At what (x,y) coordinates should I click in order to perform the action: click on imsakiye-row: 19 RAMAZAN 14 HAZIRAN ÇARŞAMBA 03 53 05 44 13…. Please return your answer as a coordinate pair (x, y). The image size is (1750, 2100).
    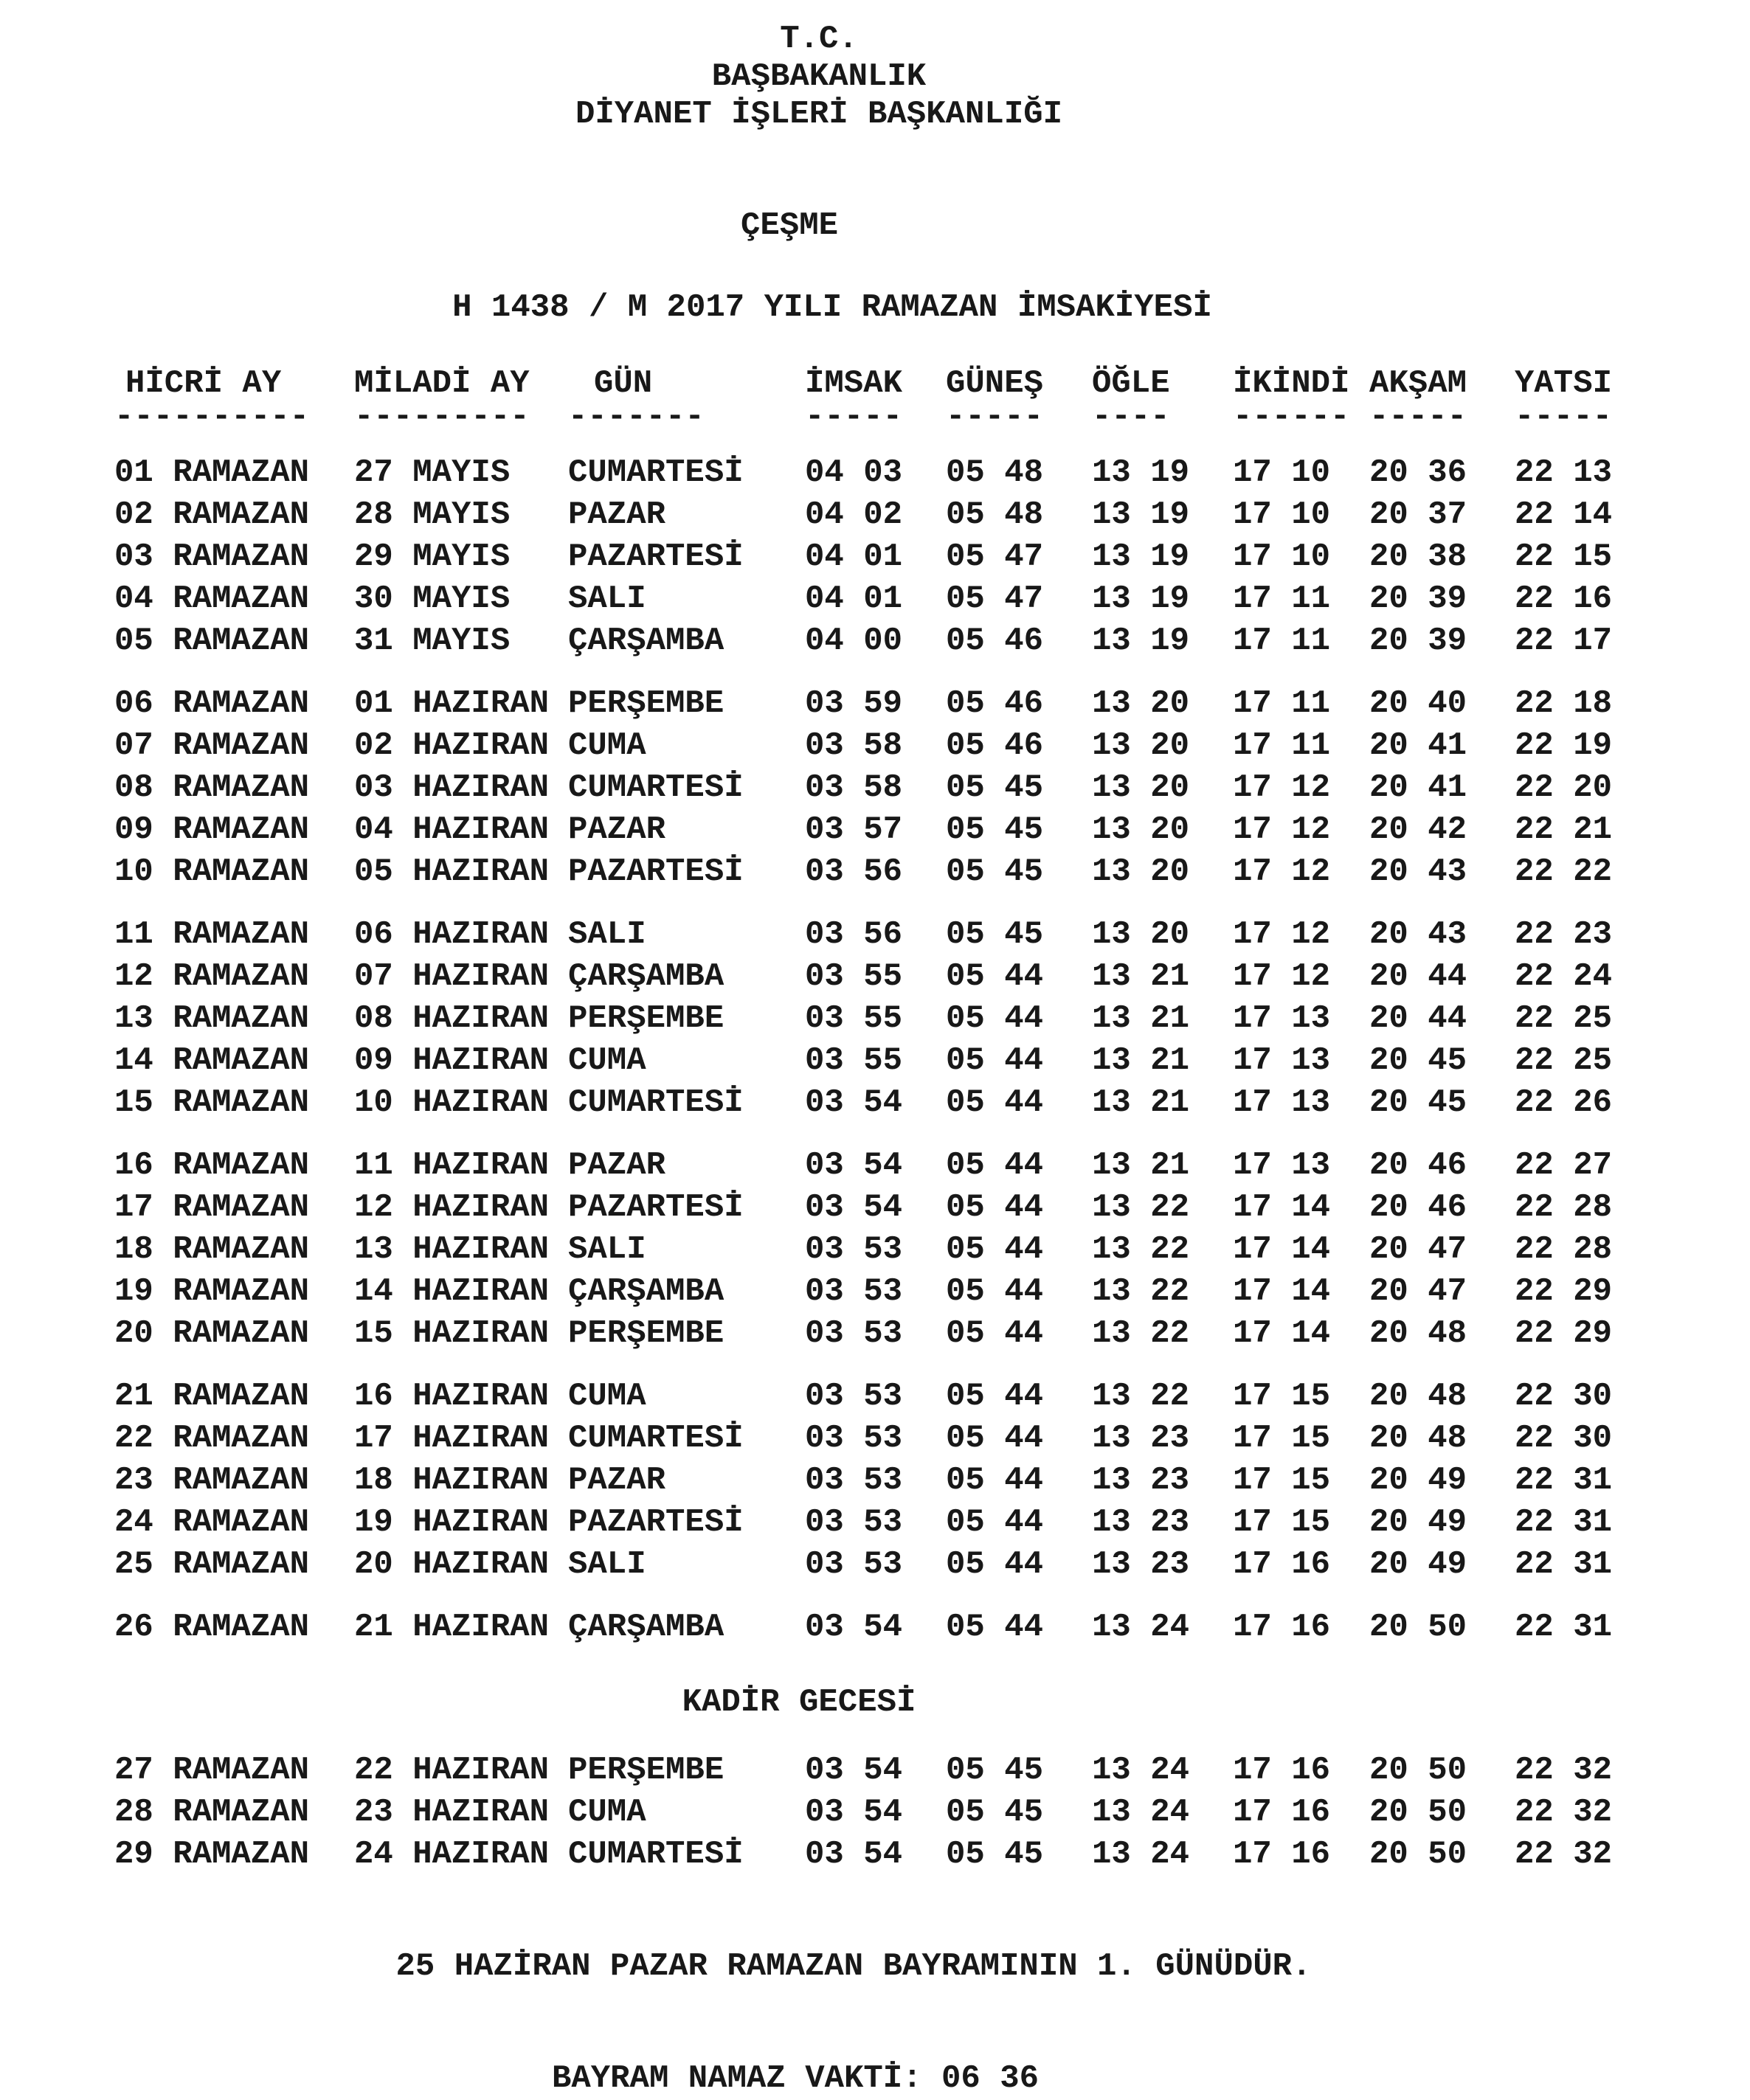
    Looking at the image, I should click on (932, 1292).